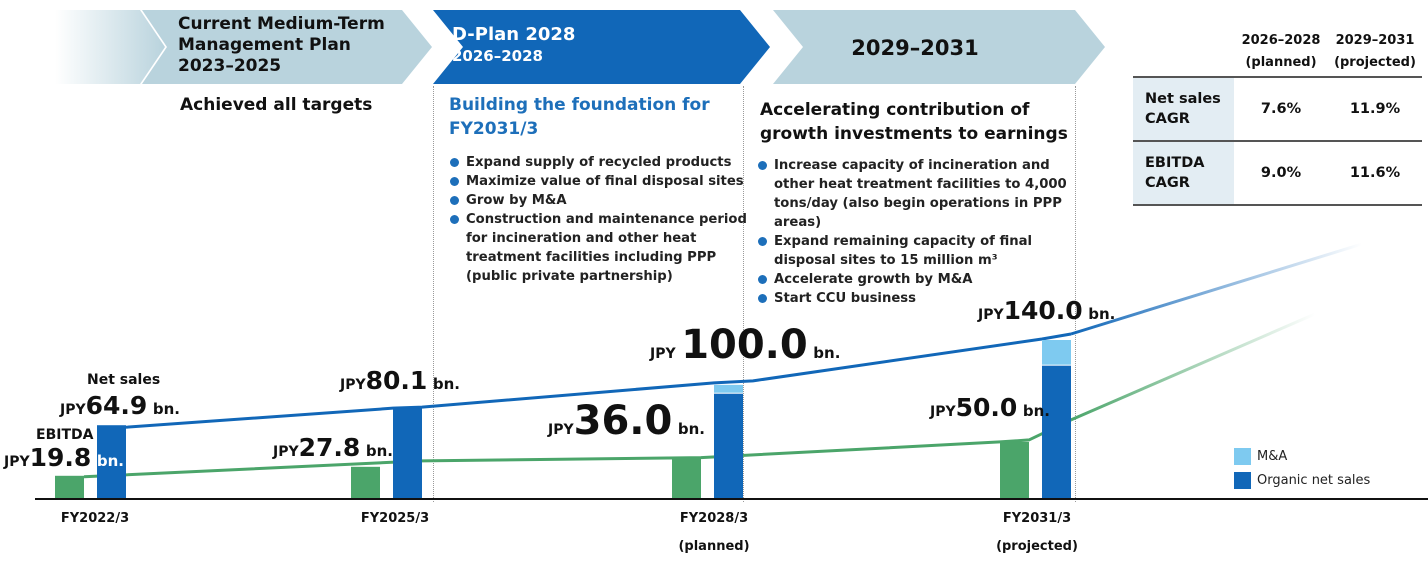  Describe the element at coordinates (1281, 40) in the screenshot. I see `cagr-col-period: 2026–2028` at that location.